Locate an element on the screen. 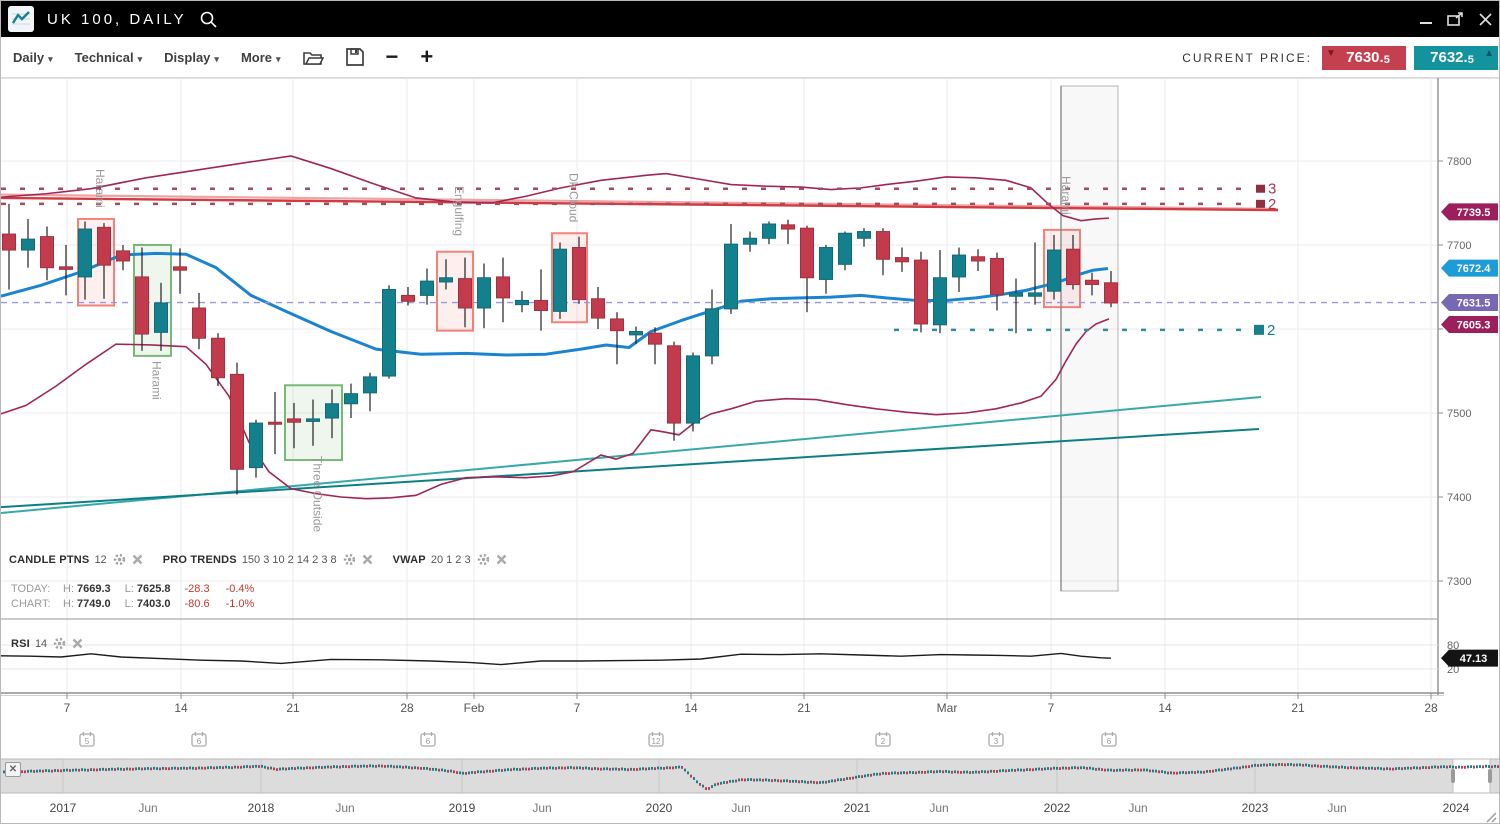 This screenshot has height=824, width=1500. current-price-label: CURRENT PRICE: is located at coordinates (1247, 57).